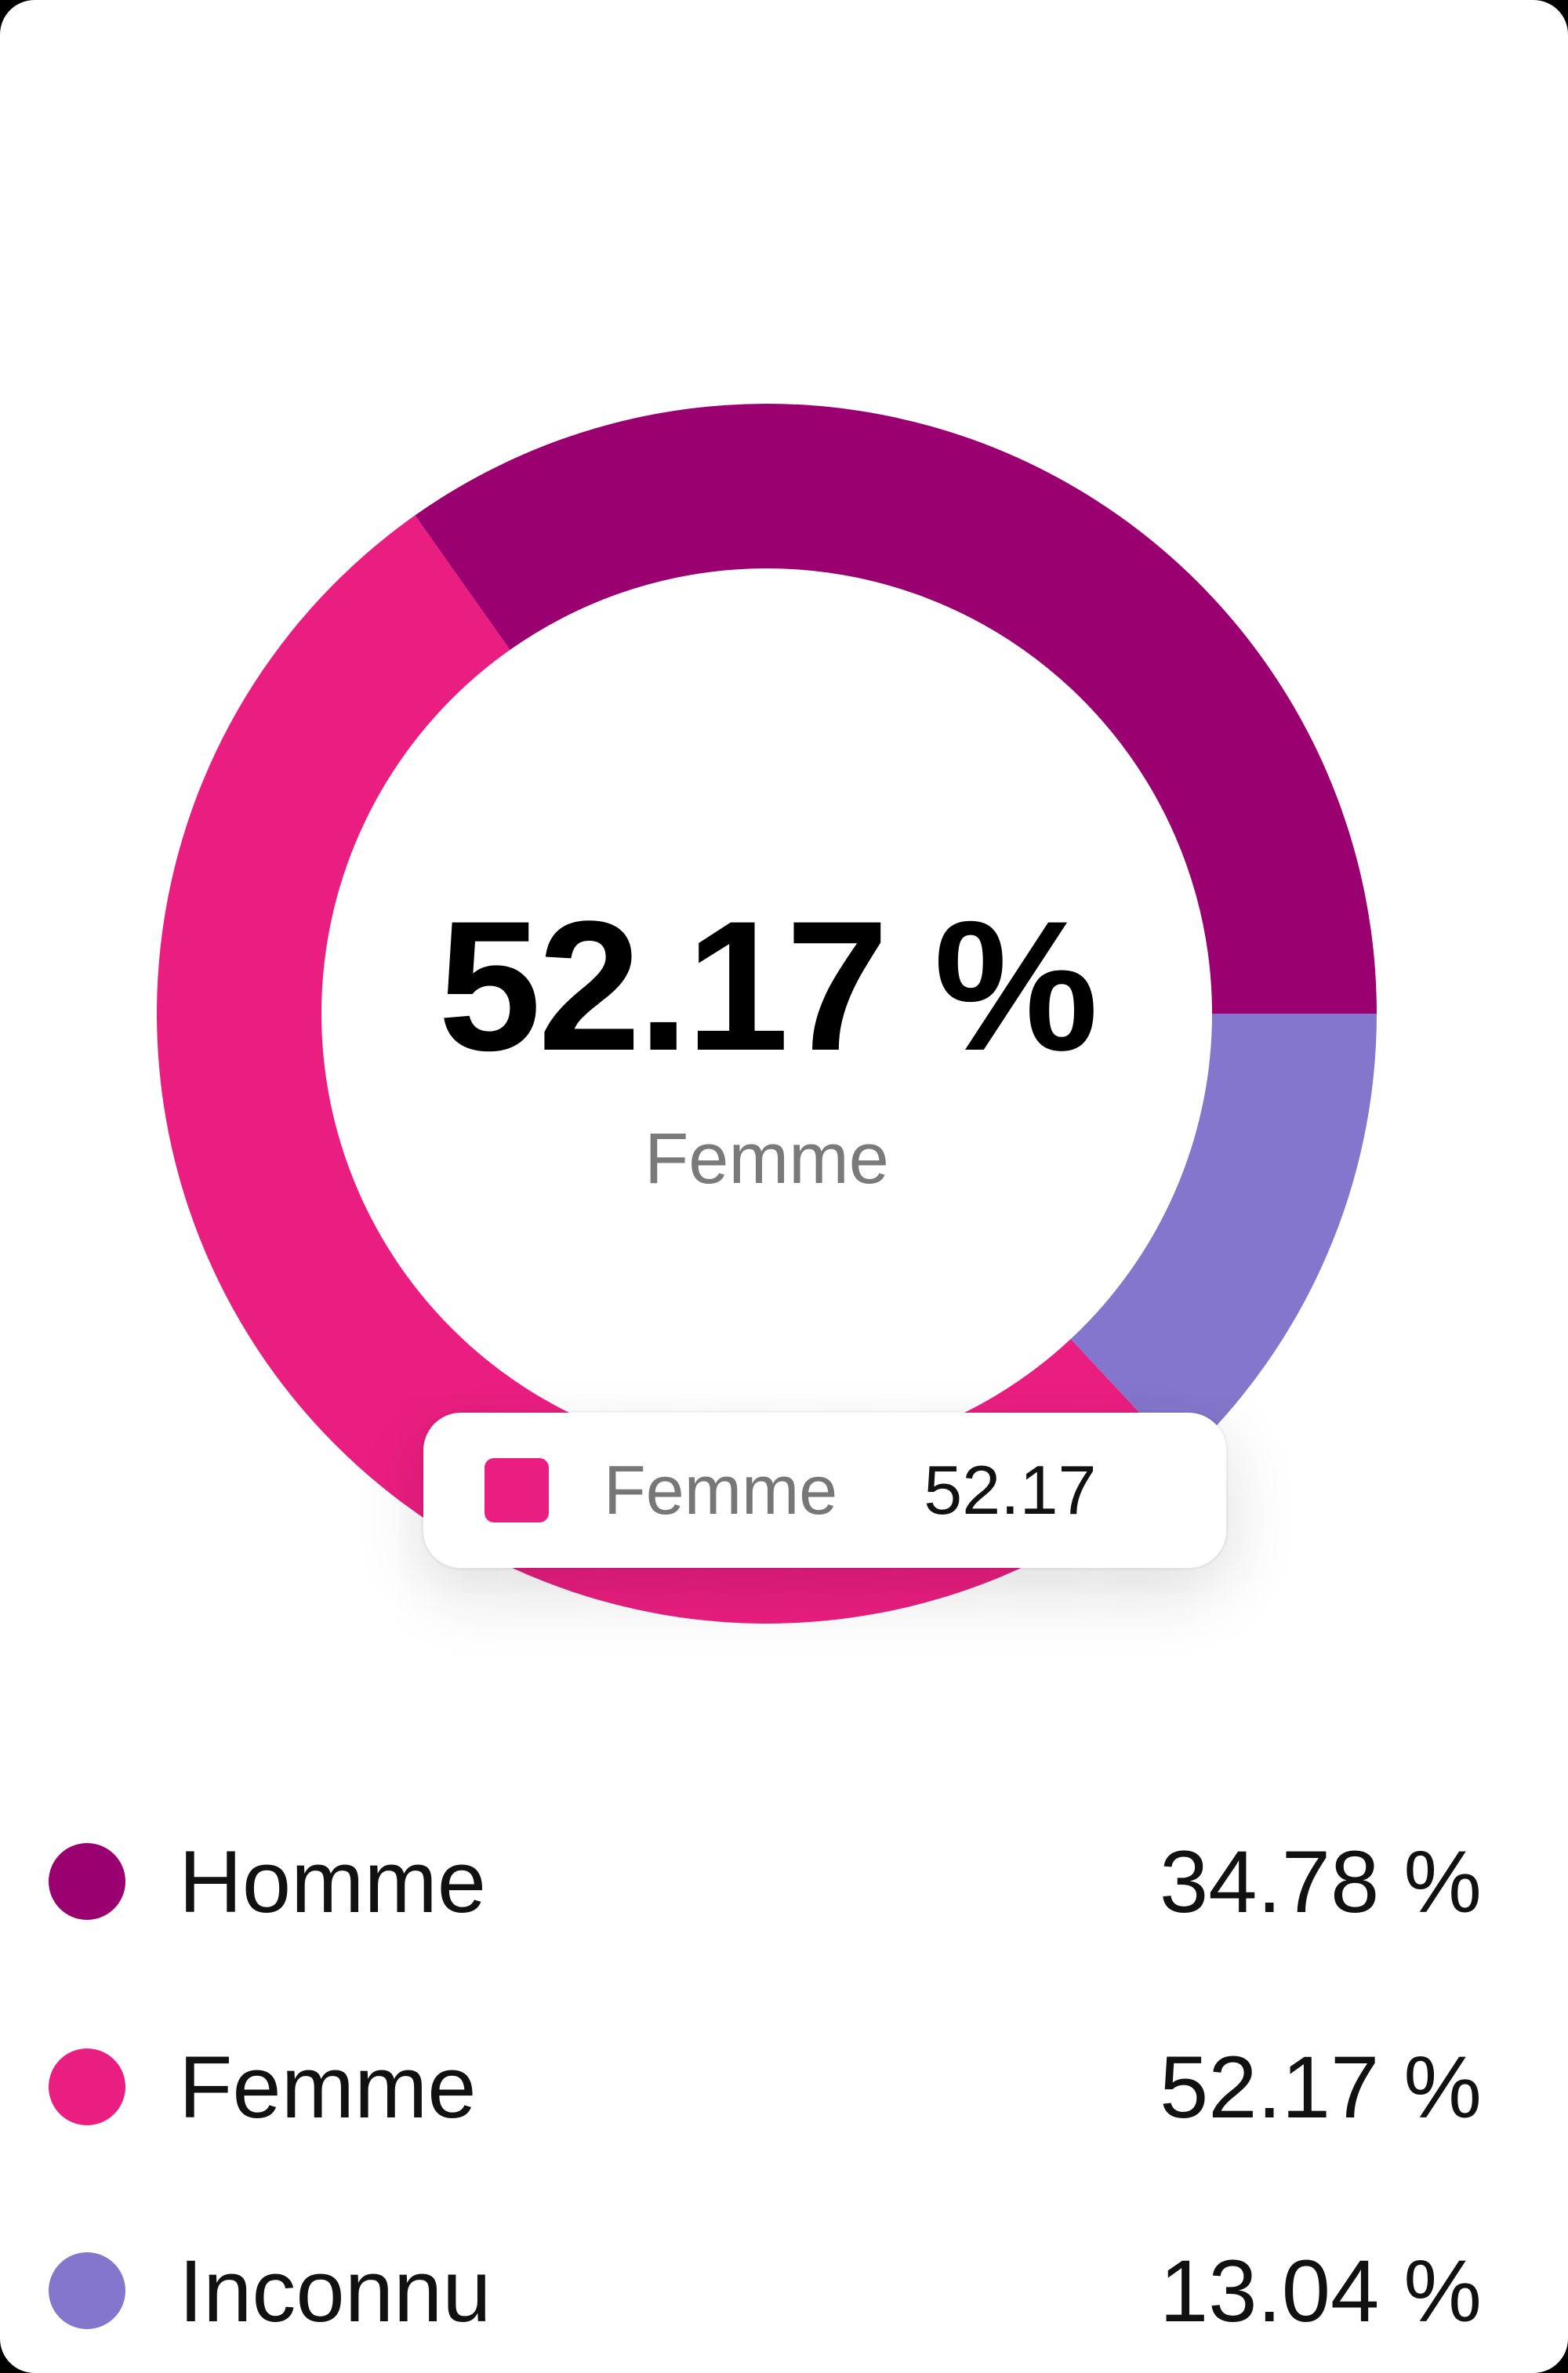 This screenshot has height=2373, width=1568. I want to click on legend-item-homme: Homme 34.78 %, so click(784, 1881).